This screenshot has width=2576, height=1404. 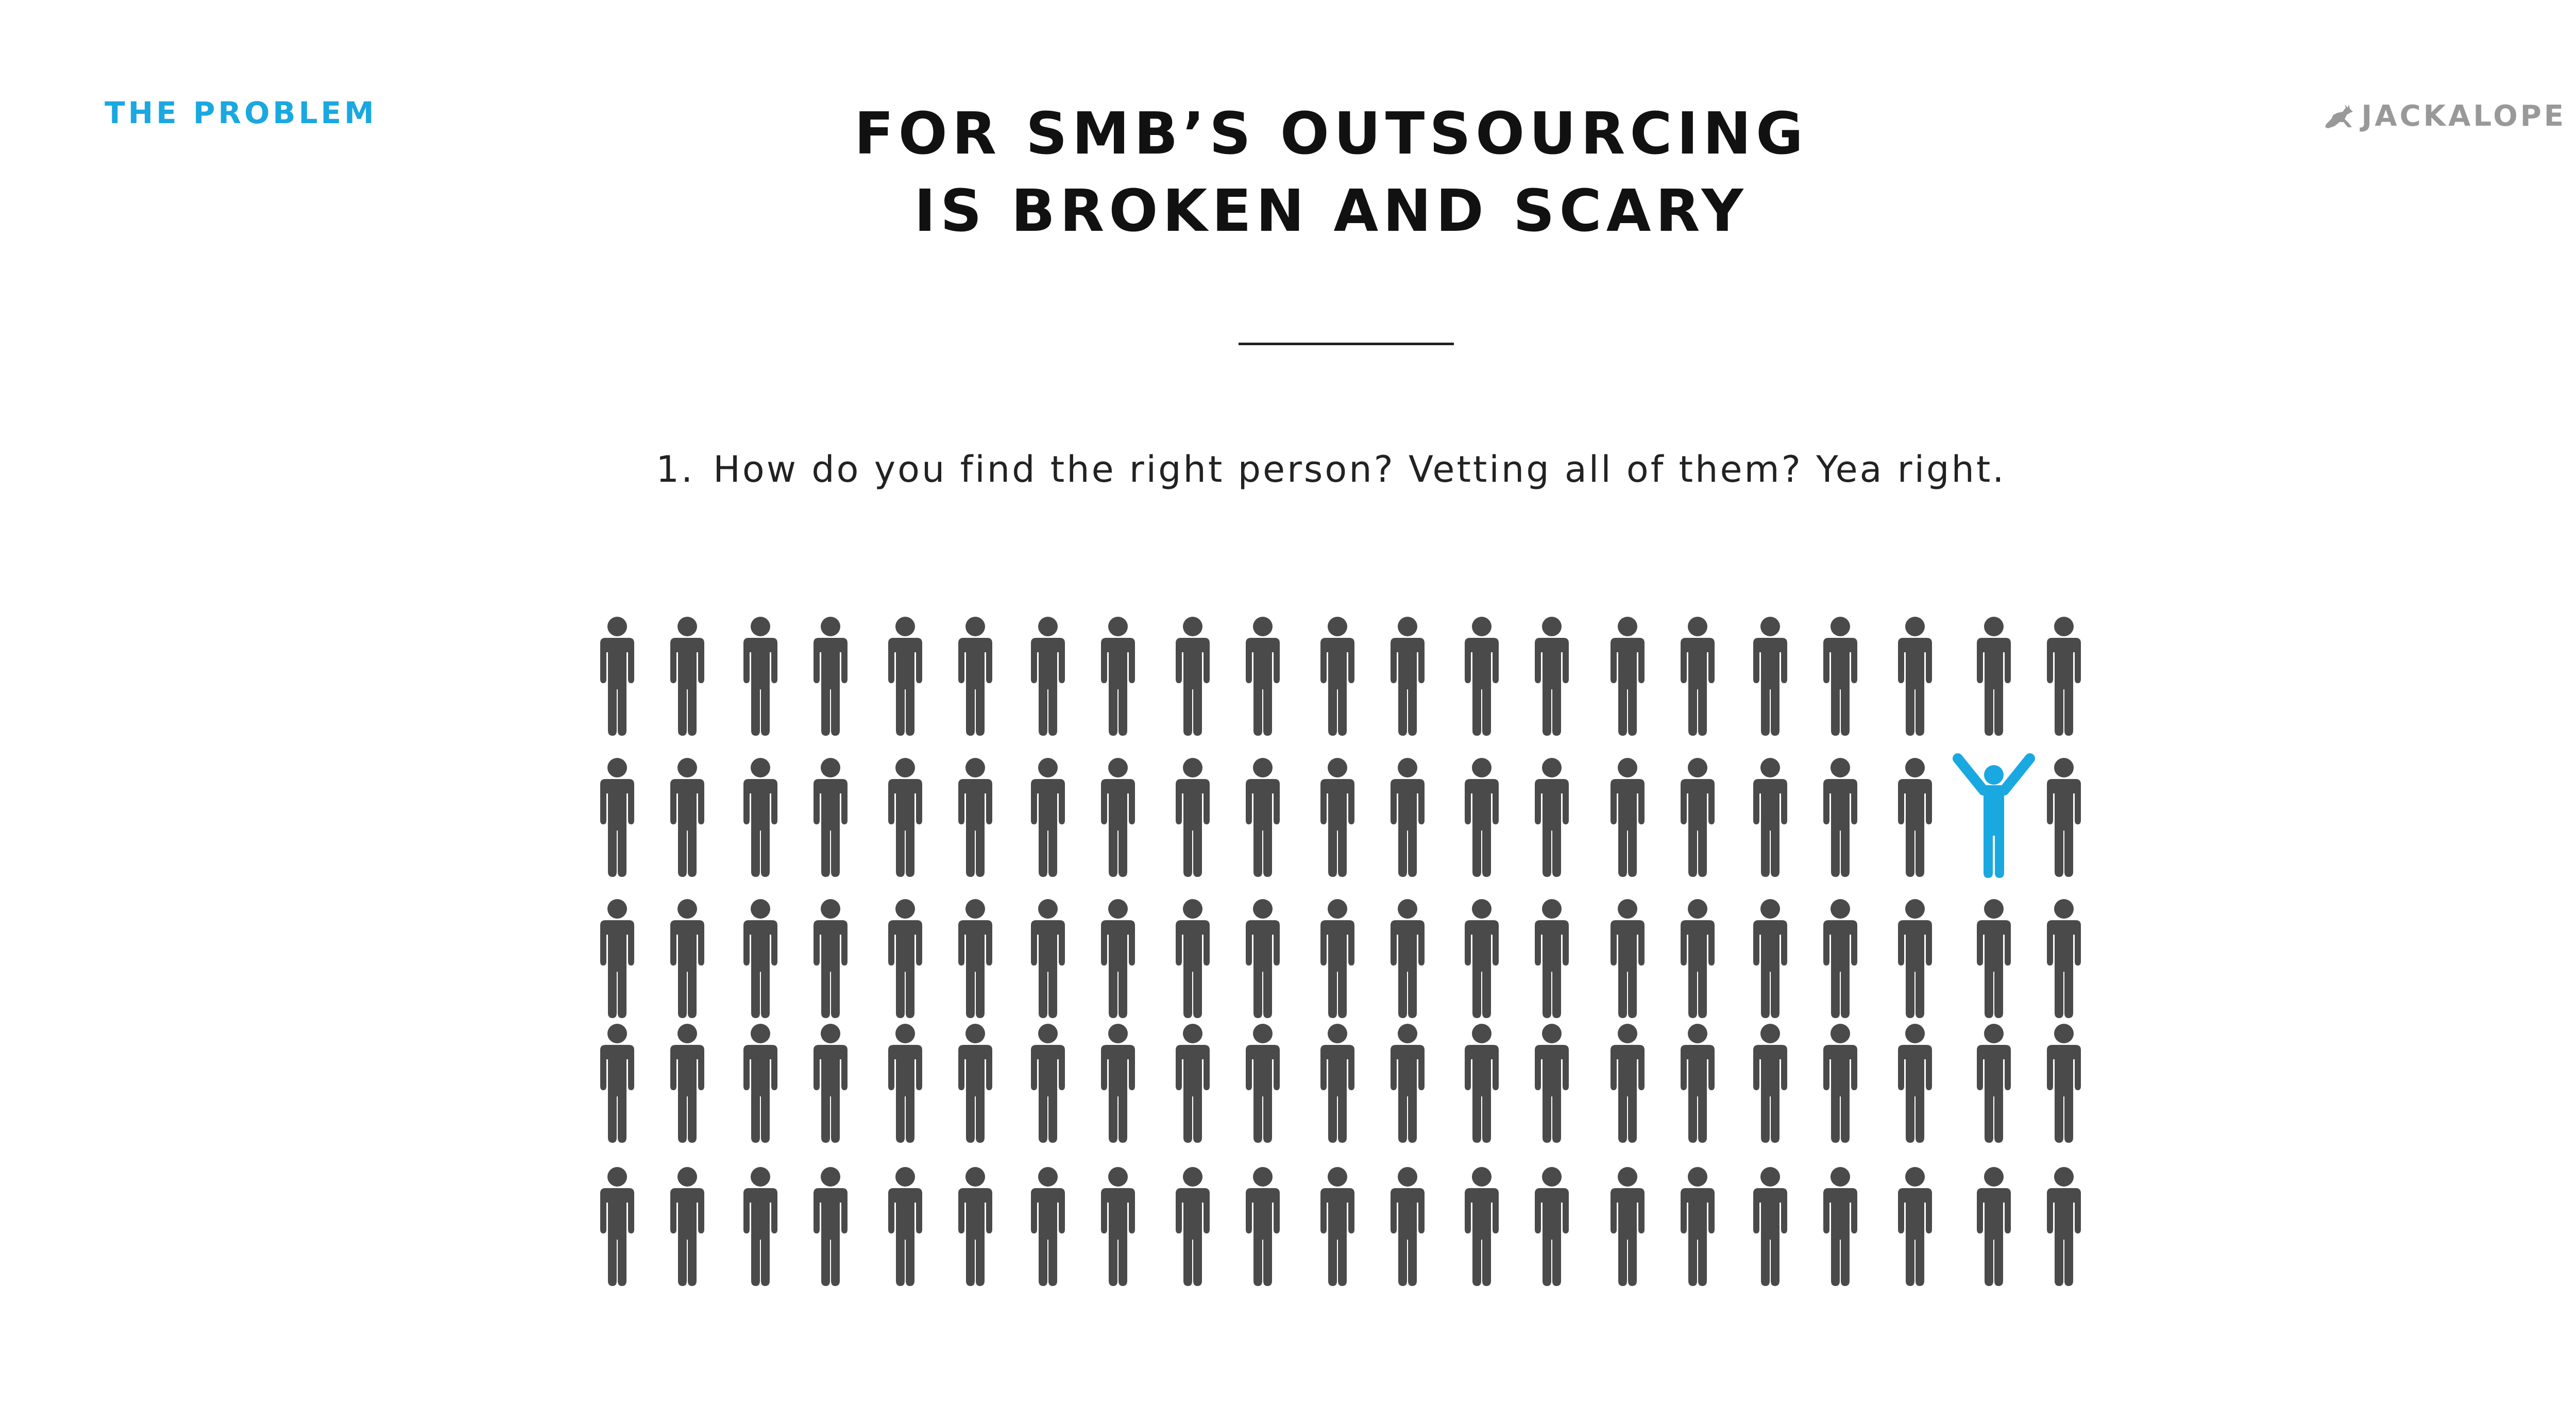 What do you see at coordinates (1331, 211) in the screenshot?
I see `slide-title-line-2: IS BROKEN AND SCARY` at bounding box center [1331, 211].